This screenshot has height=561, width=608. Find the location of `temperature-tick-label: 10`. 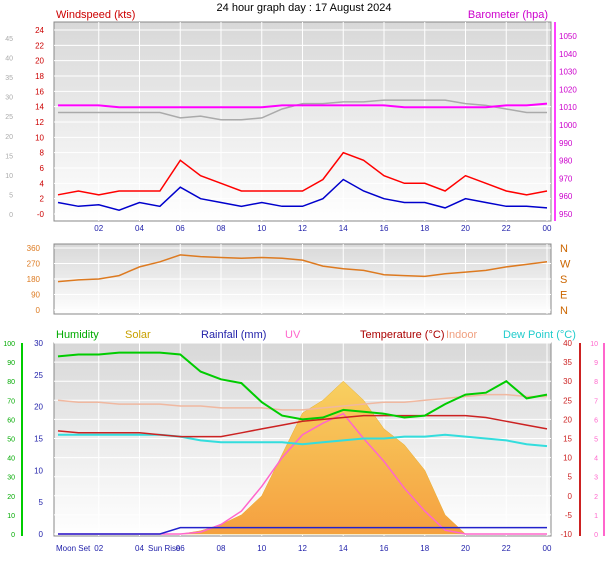

temperature-tick-label: 10 is located at coordinates (567, 458).